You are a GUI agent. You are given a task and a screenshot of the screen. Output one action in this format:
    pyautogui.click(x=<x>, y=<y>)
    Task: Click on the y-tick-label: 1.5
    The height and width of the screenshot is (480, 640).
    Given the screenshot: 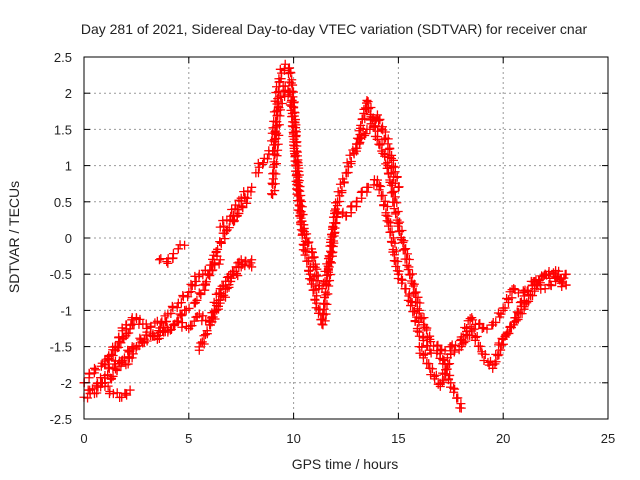 What is the action you would take?
    pyautogui.click(x=63, y=129)
    